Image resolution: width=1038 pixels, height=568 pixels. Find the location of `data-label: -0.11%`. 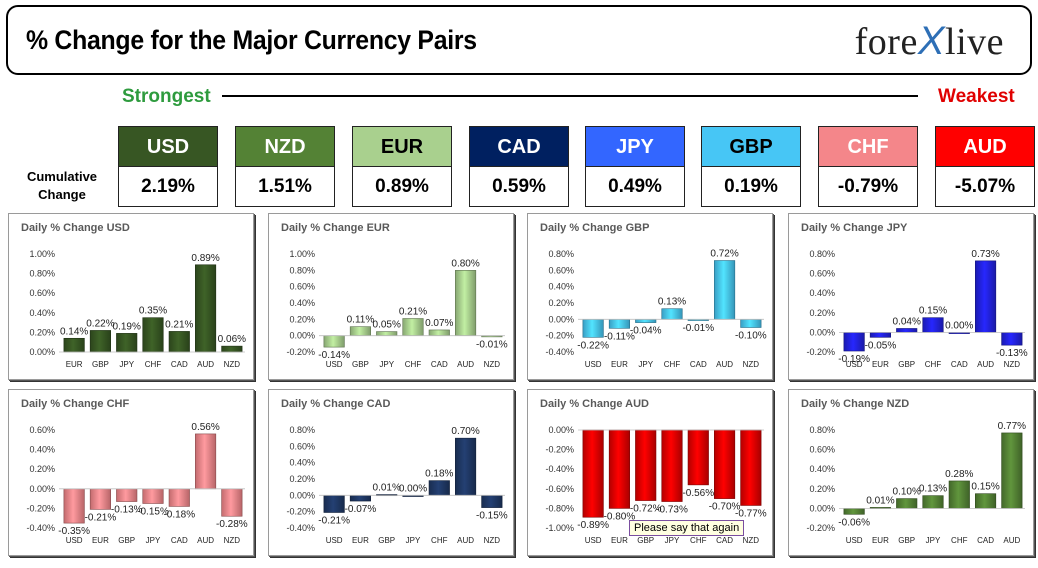

data-label: -0.11% is located at coordinates (619, 336).